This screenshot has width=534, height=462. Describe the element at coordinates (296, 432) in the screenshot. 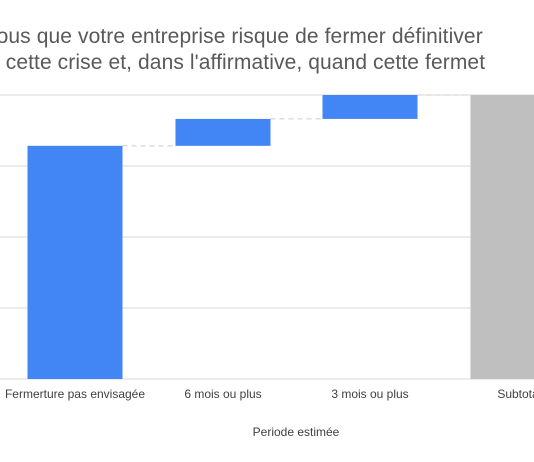

I see `x-axis-label: Periode estimée` at that location.